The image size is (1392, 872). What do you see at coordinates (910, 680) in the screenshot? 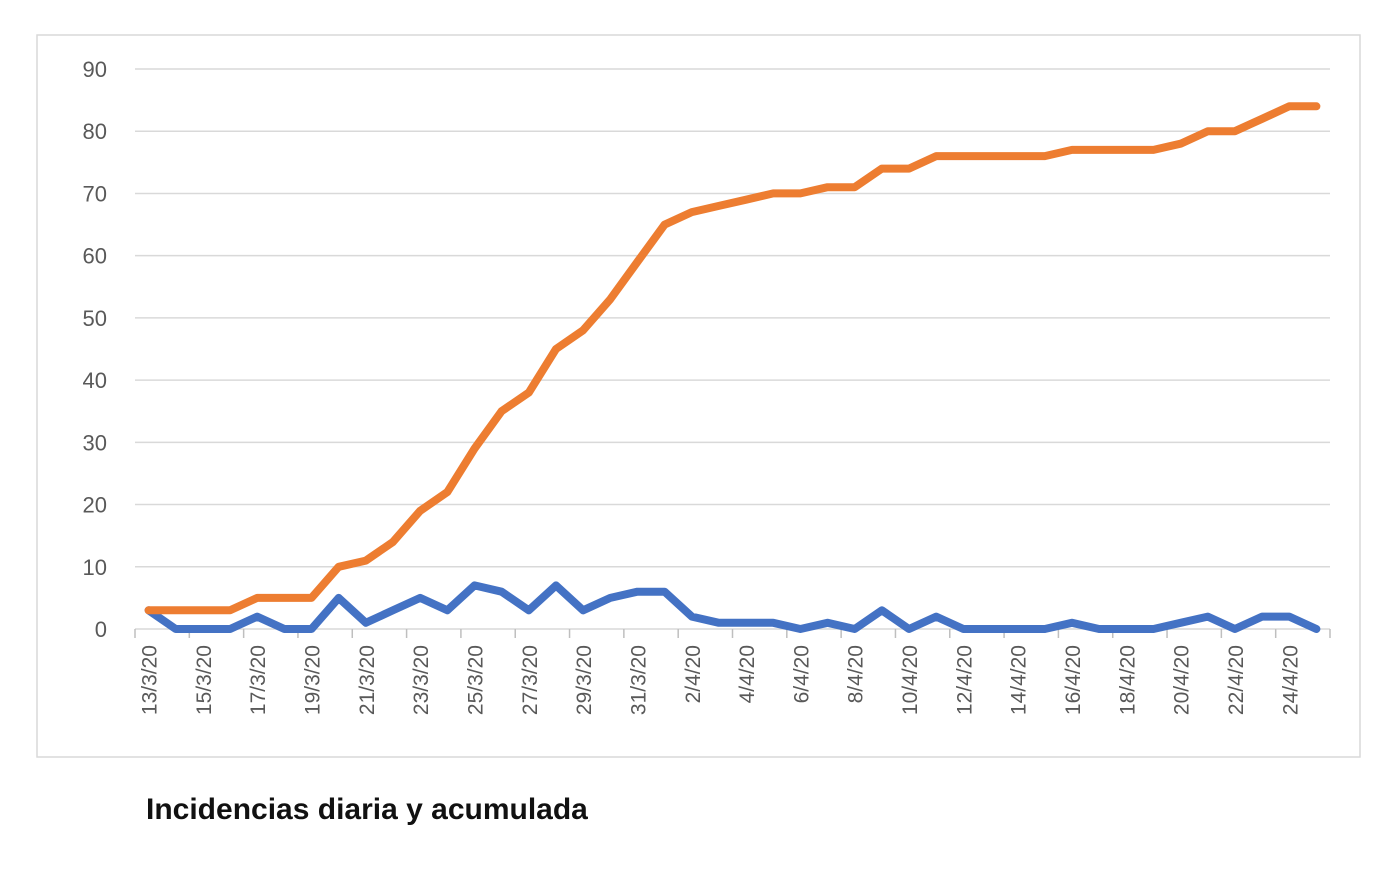
I see `x-axis-label: 10/4/20` at bounding box center [910, 680].